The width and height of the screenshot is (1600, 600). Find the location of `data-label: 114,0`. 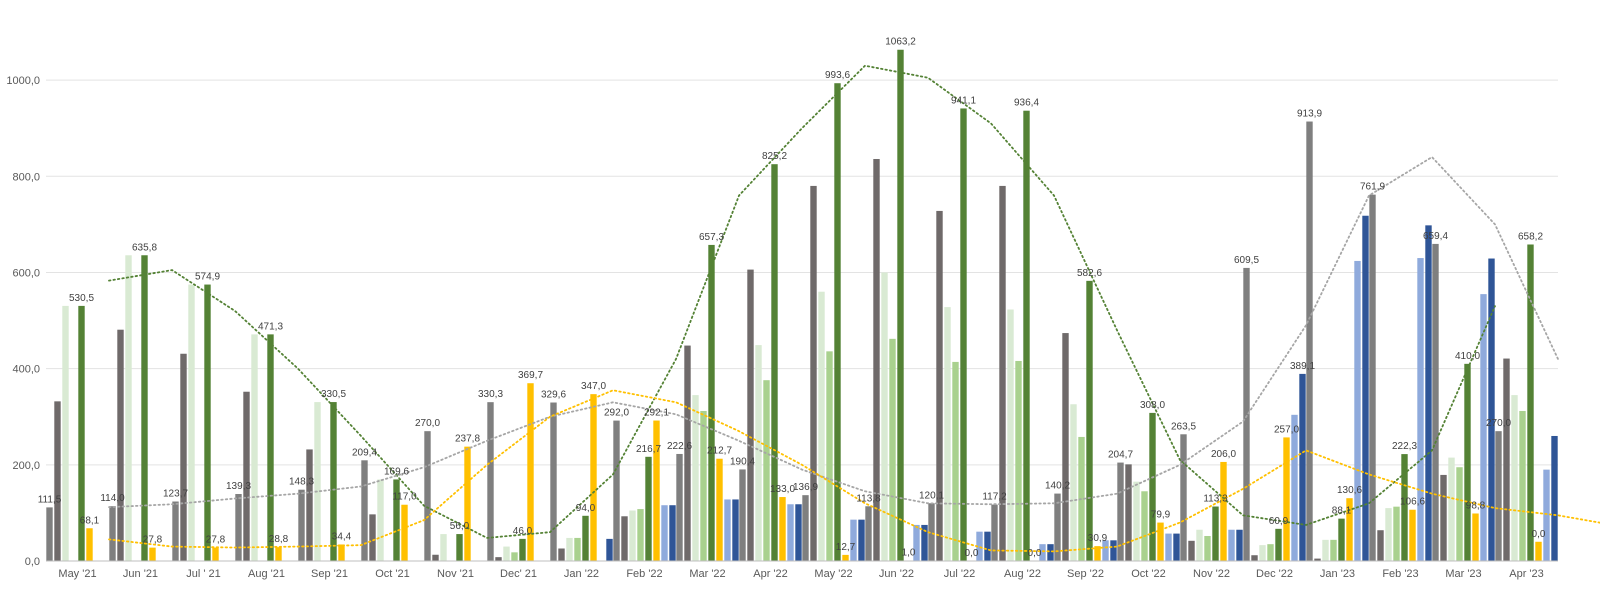

data-label: 114,0 is located at coordinates (112, 498).